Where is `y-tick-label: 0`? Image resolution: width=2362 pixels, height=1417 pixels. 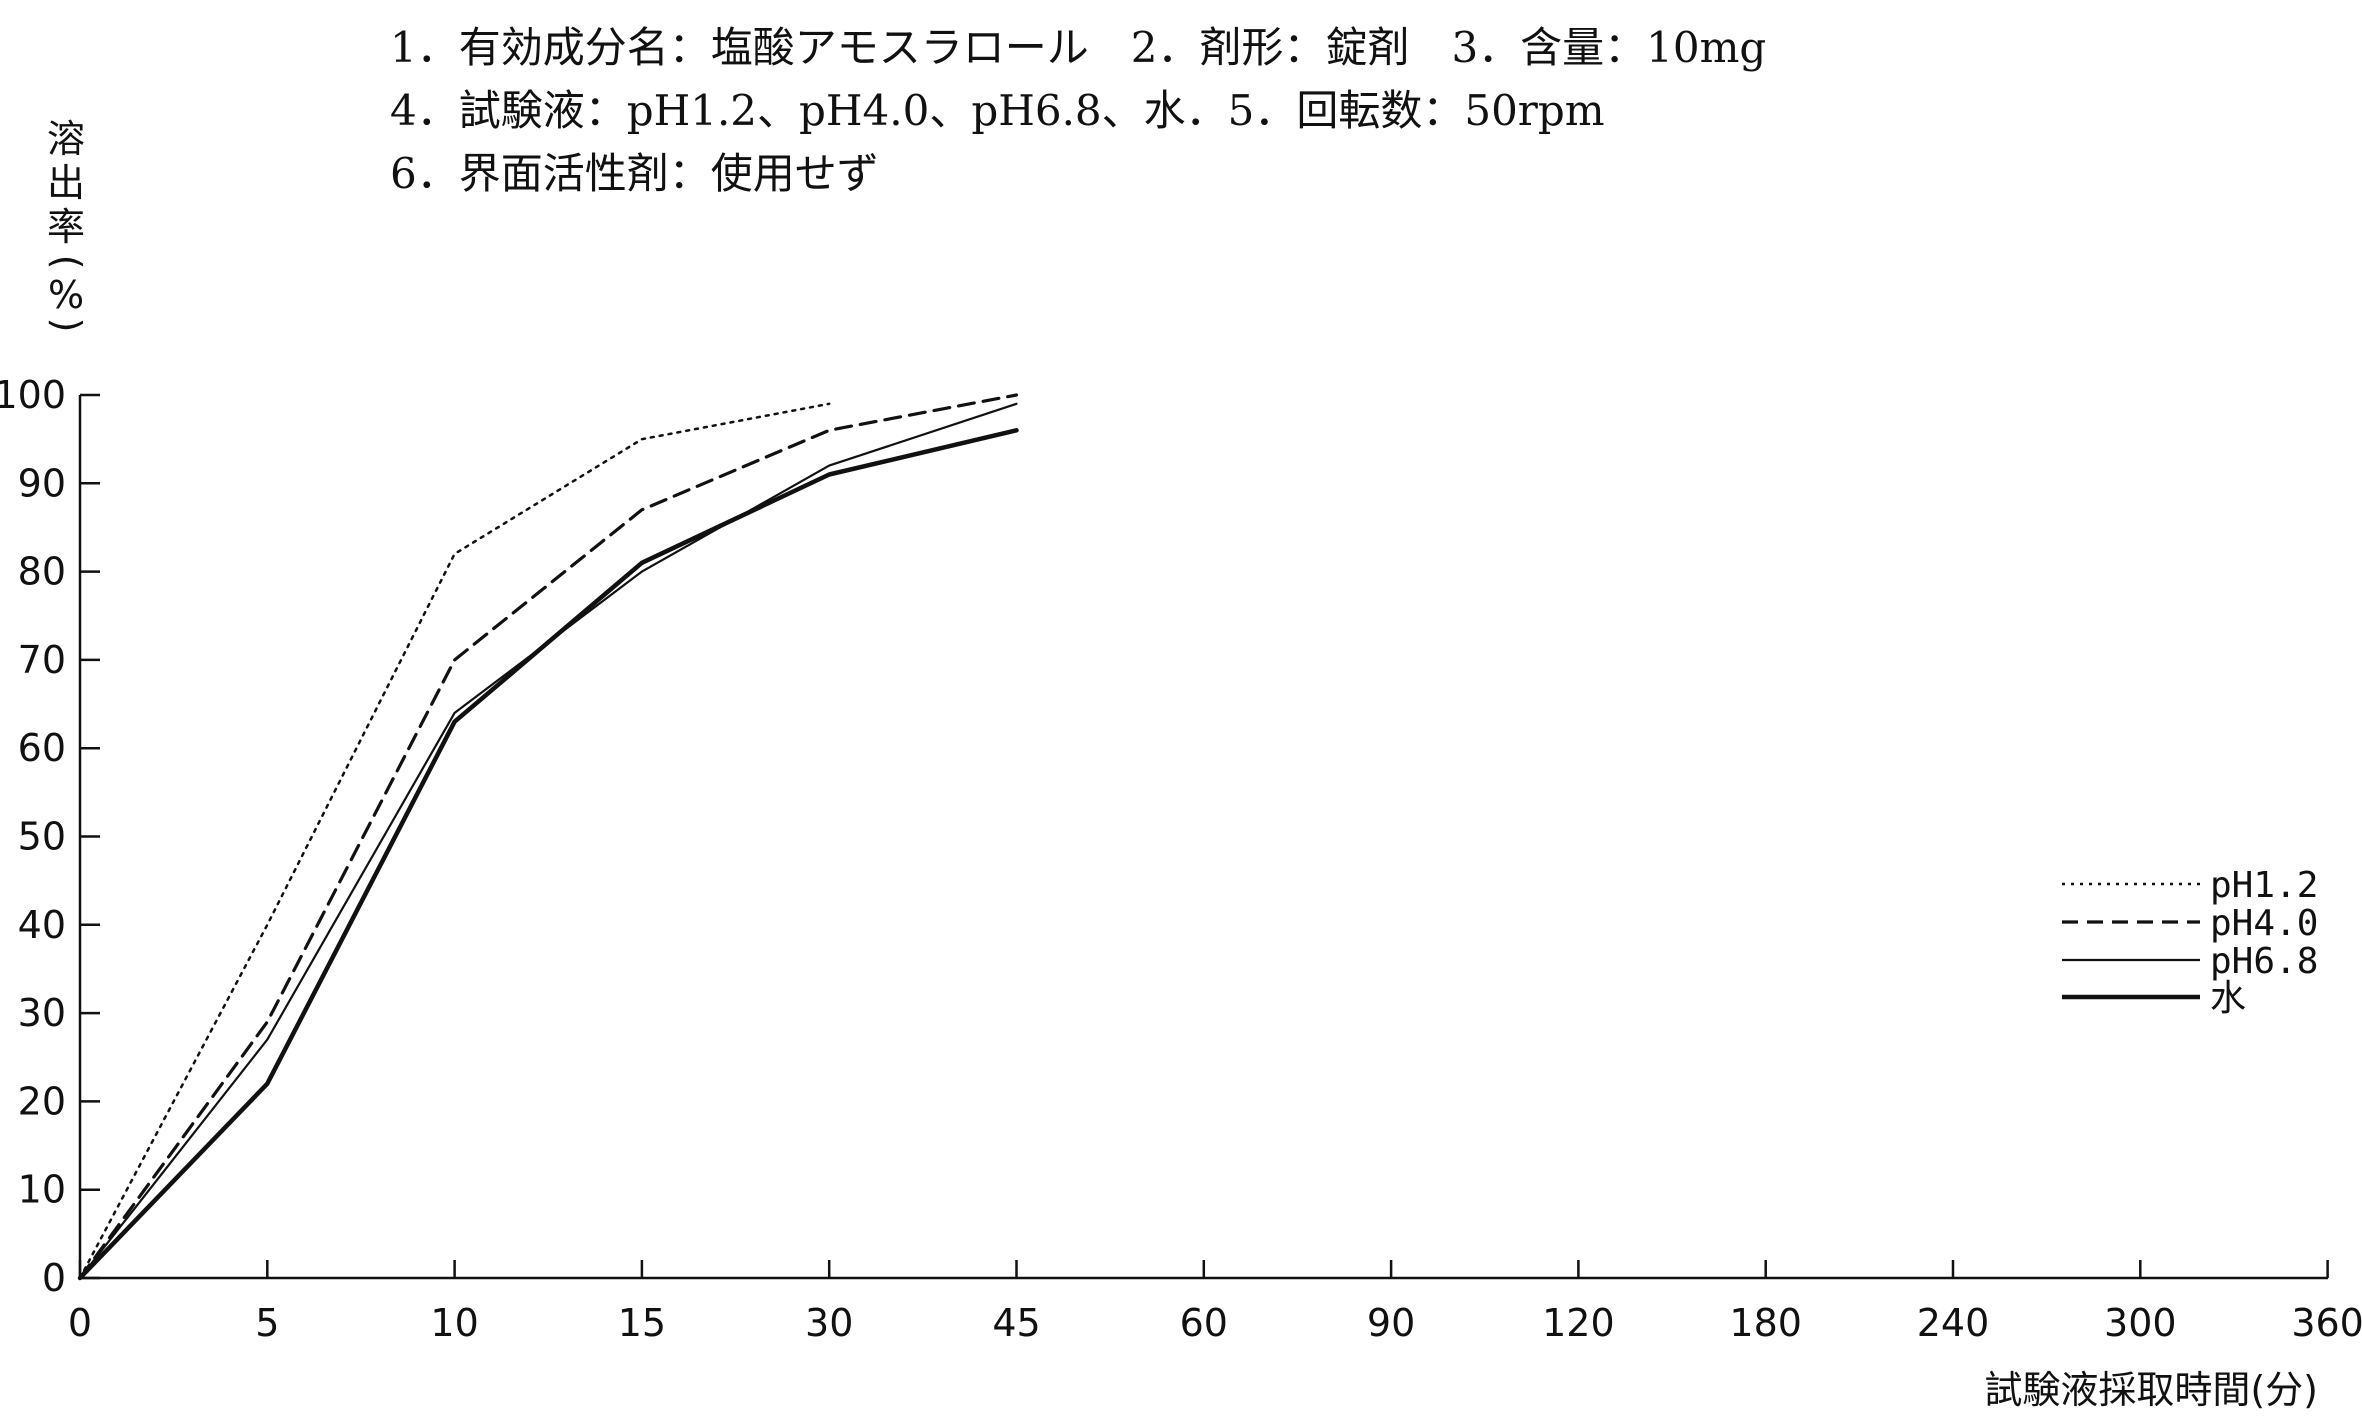 y-tick-label: 0 is located at coordinates (54, 1278).